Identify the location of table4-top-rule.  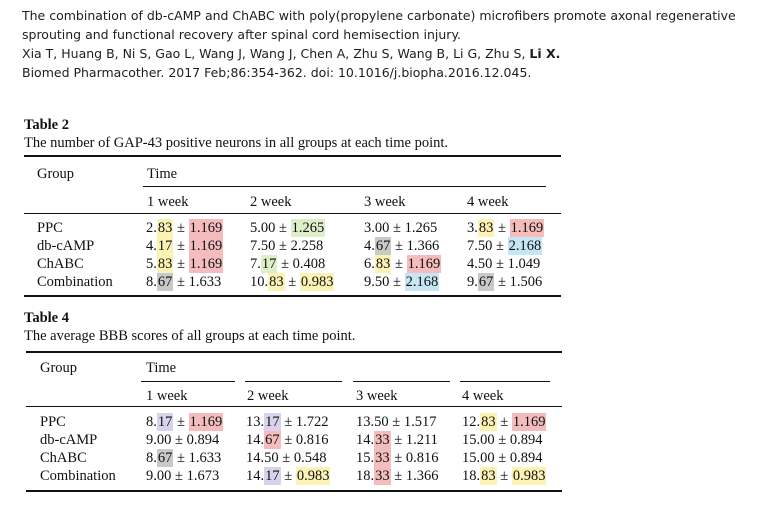
(294, 352).